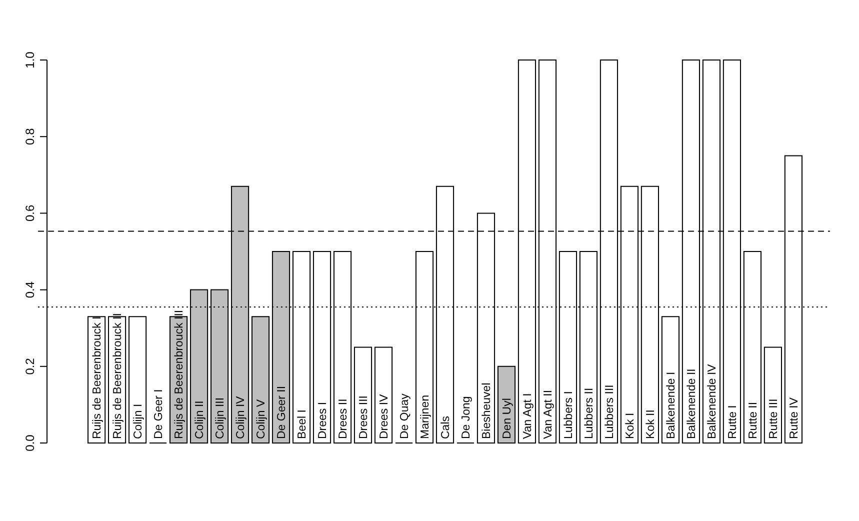  I want to click on y-tick-label: 1.0, so click(30, 59).